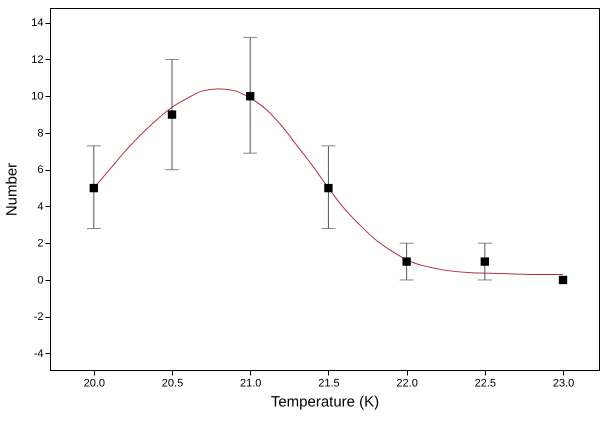  Describe the element at coordinates (251, 384) in the screenshot. I see `x-tick-label: 21.0` at that location.